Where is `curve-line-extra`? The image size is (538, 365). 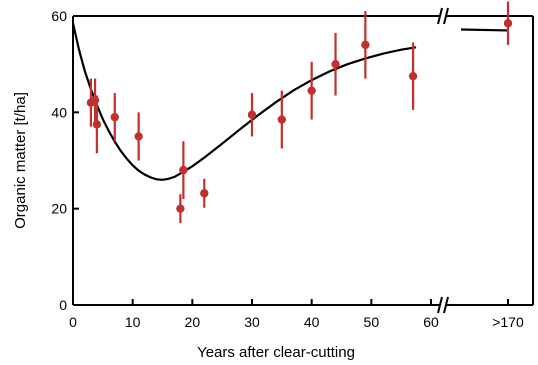
curve-line-extra is located at coordinates (484, 30).